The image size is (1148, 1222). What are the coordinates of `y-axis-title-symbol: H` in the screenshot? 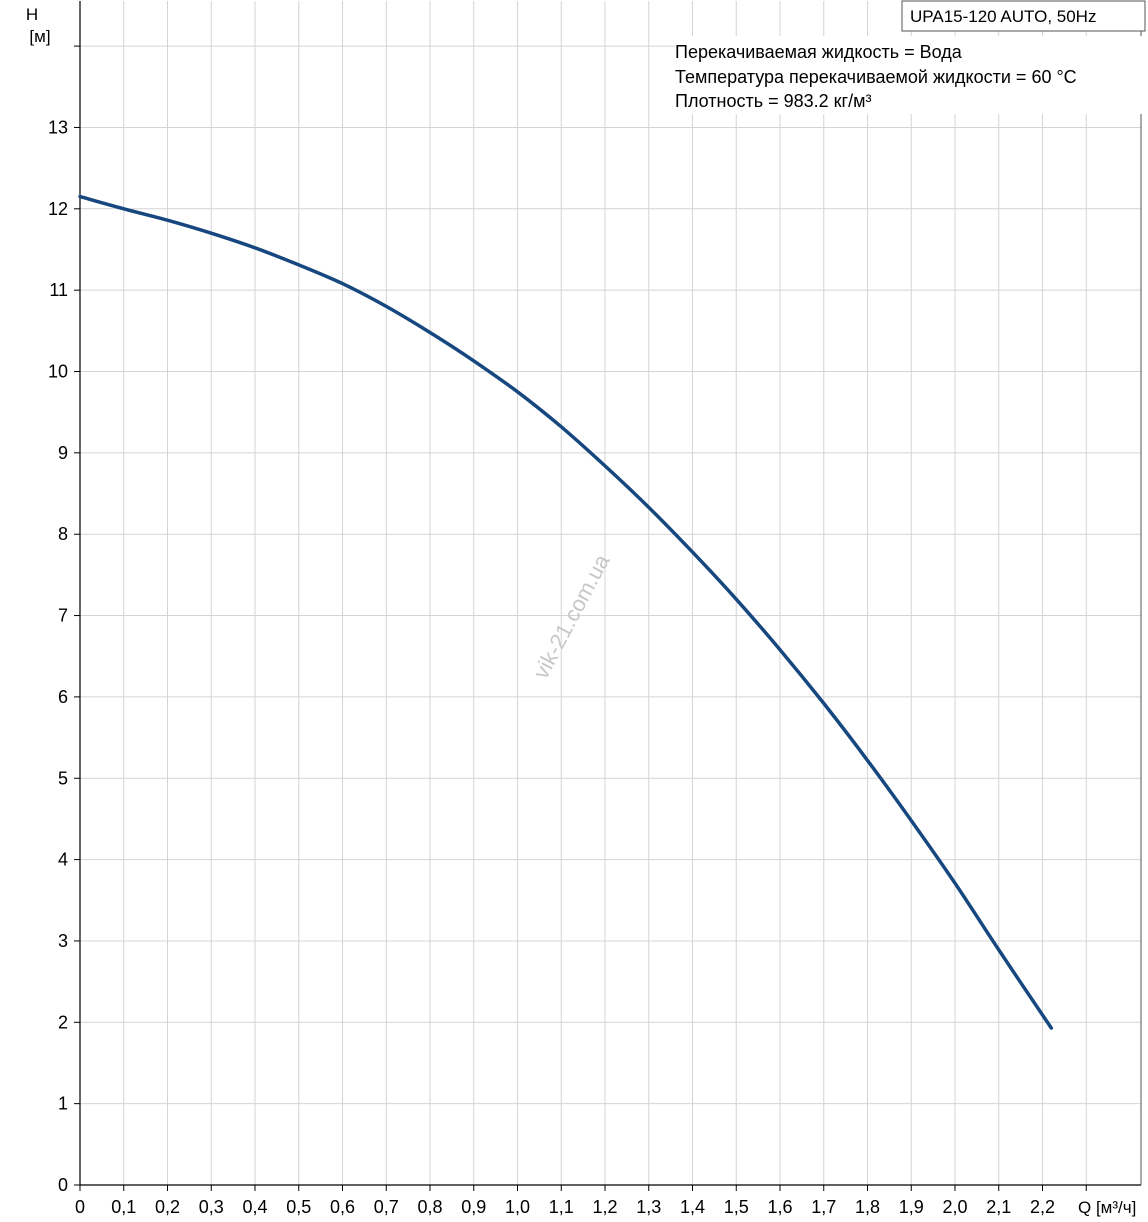 It's located at (32, 14).